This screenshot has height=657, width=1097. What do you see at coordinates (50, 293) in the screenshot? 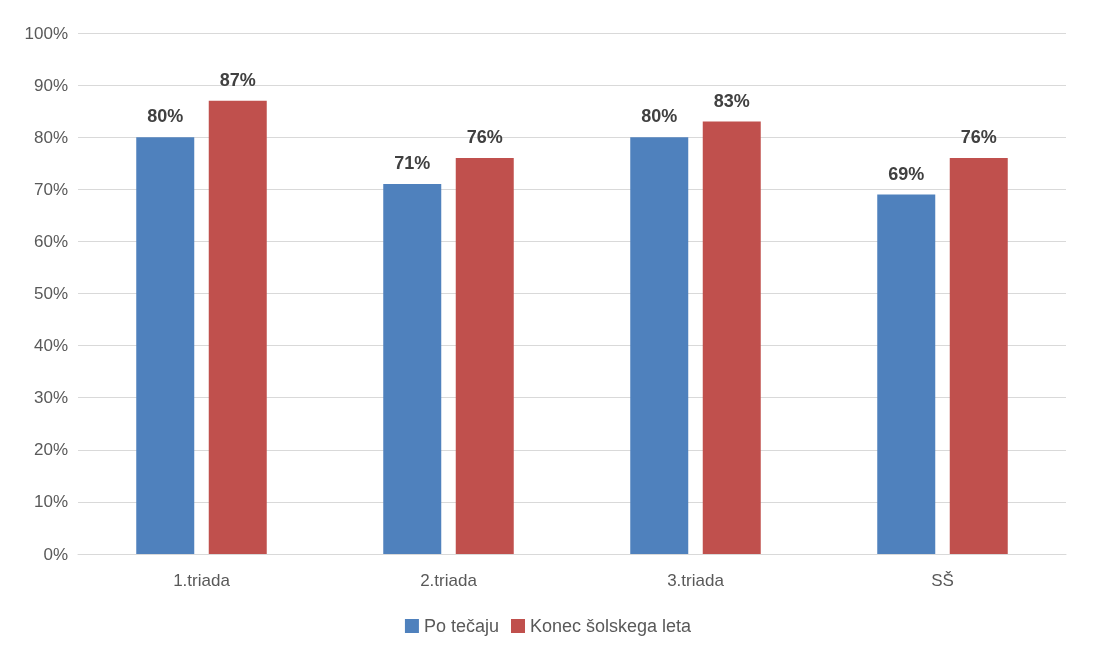
I see `y-tick-label: 50%` at bounding box center [50, 293].